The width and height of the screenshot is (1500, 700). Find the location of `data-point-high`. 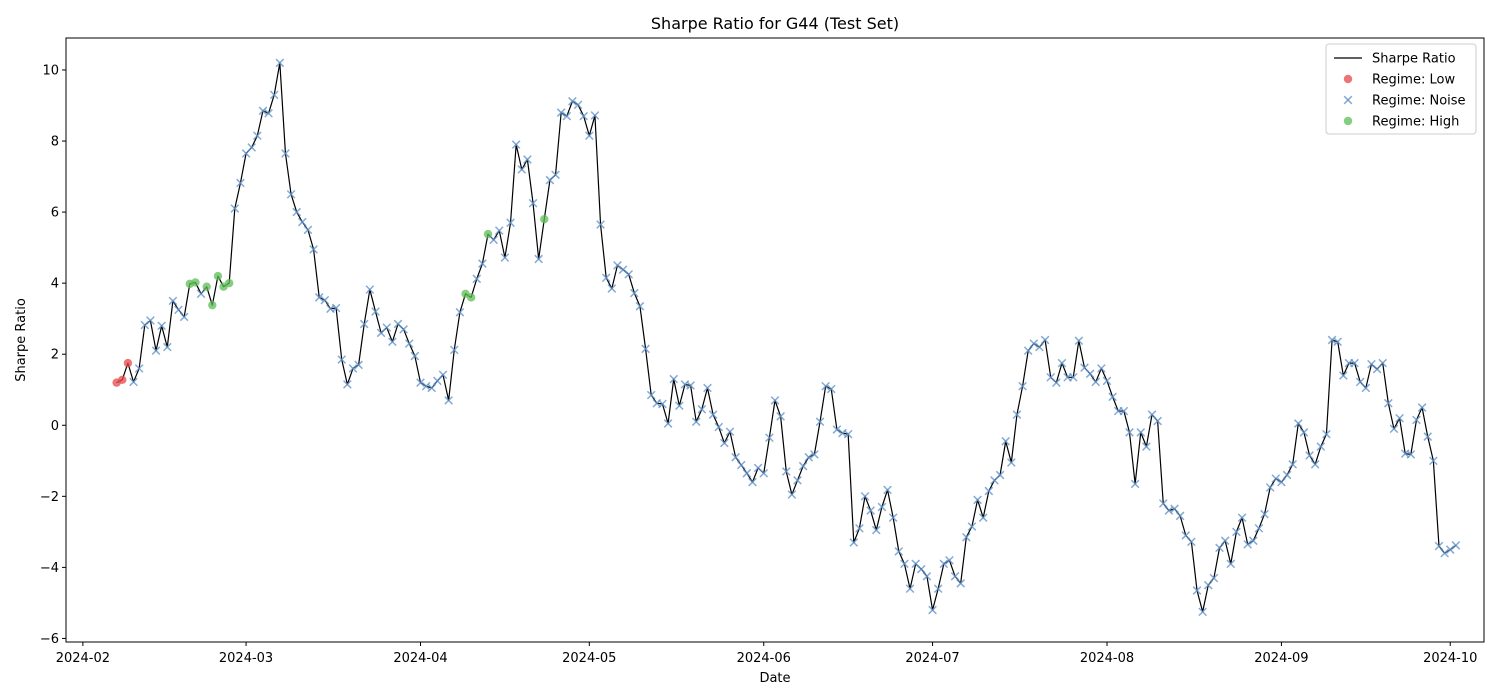

data-point-high is located at coordinates (212, 305).